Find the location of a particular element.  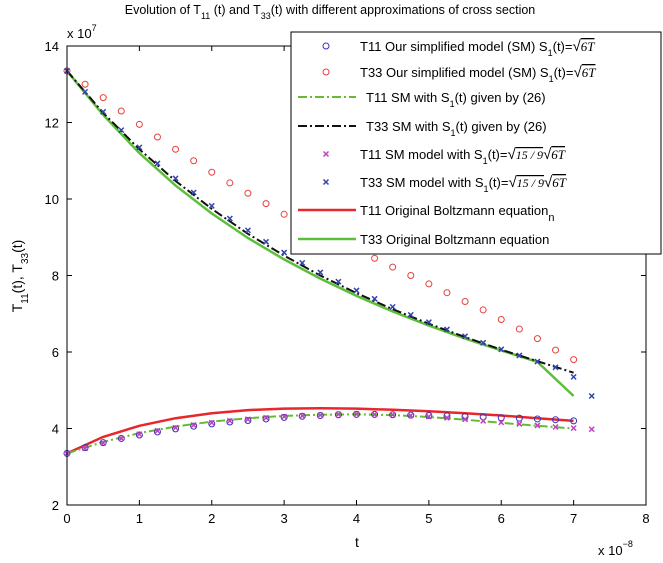

legend-entry-6: T11 Original Boltzmann equationn is located at coordinates (457, 213).